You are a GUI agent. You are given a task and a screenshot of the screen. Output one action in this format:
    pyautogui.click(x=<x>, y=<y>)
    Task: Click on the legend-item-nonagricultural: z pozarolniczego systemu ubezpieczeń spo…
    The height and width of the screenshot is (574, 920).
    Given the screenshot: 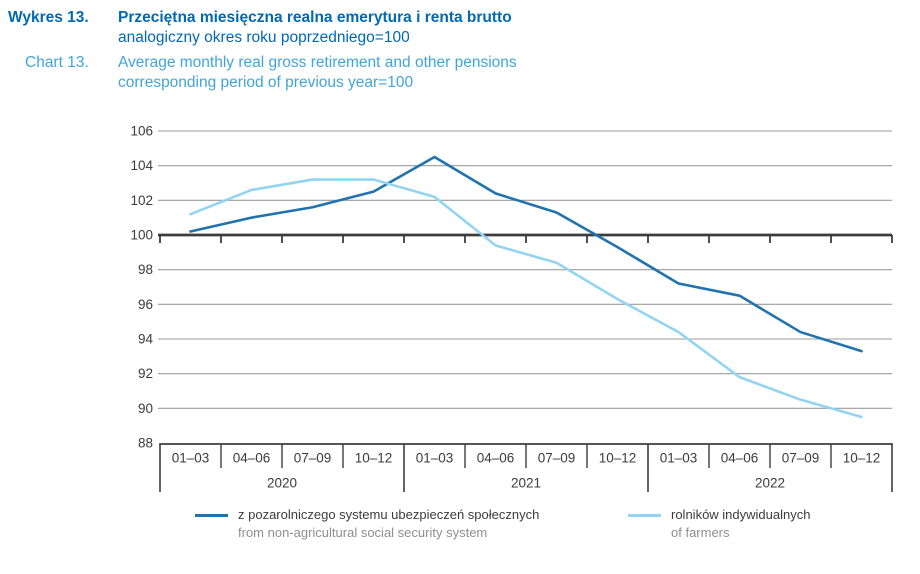 What is the action you would take?
    pyautogui.click(x=367, y=524)
    